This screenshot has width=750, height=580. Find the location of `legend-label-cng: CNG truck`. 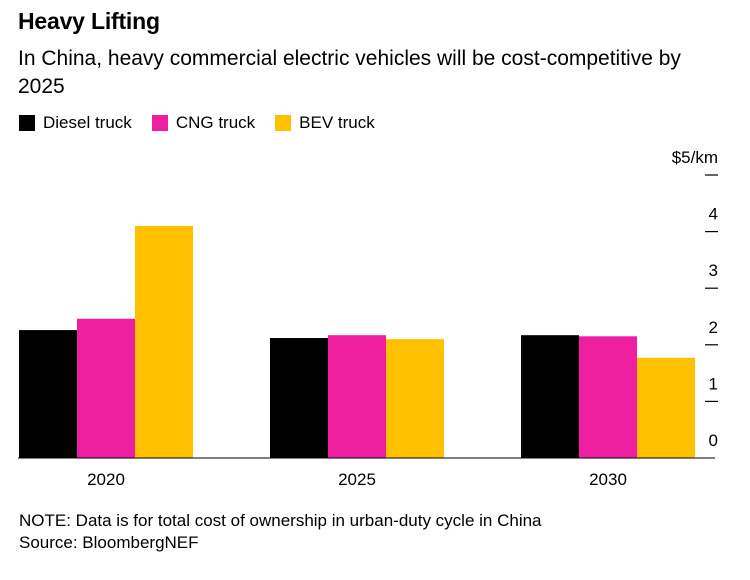

legend-label-cng: CNG truck is located at coordinates (215, 122).